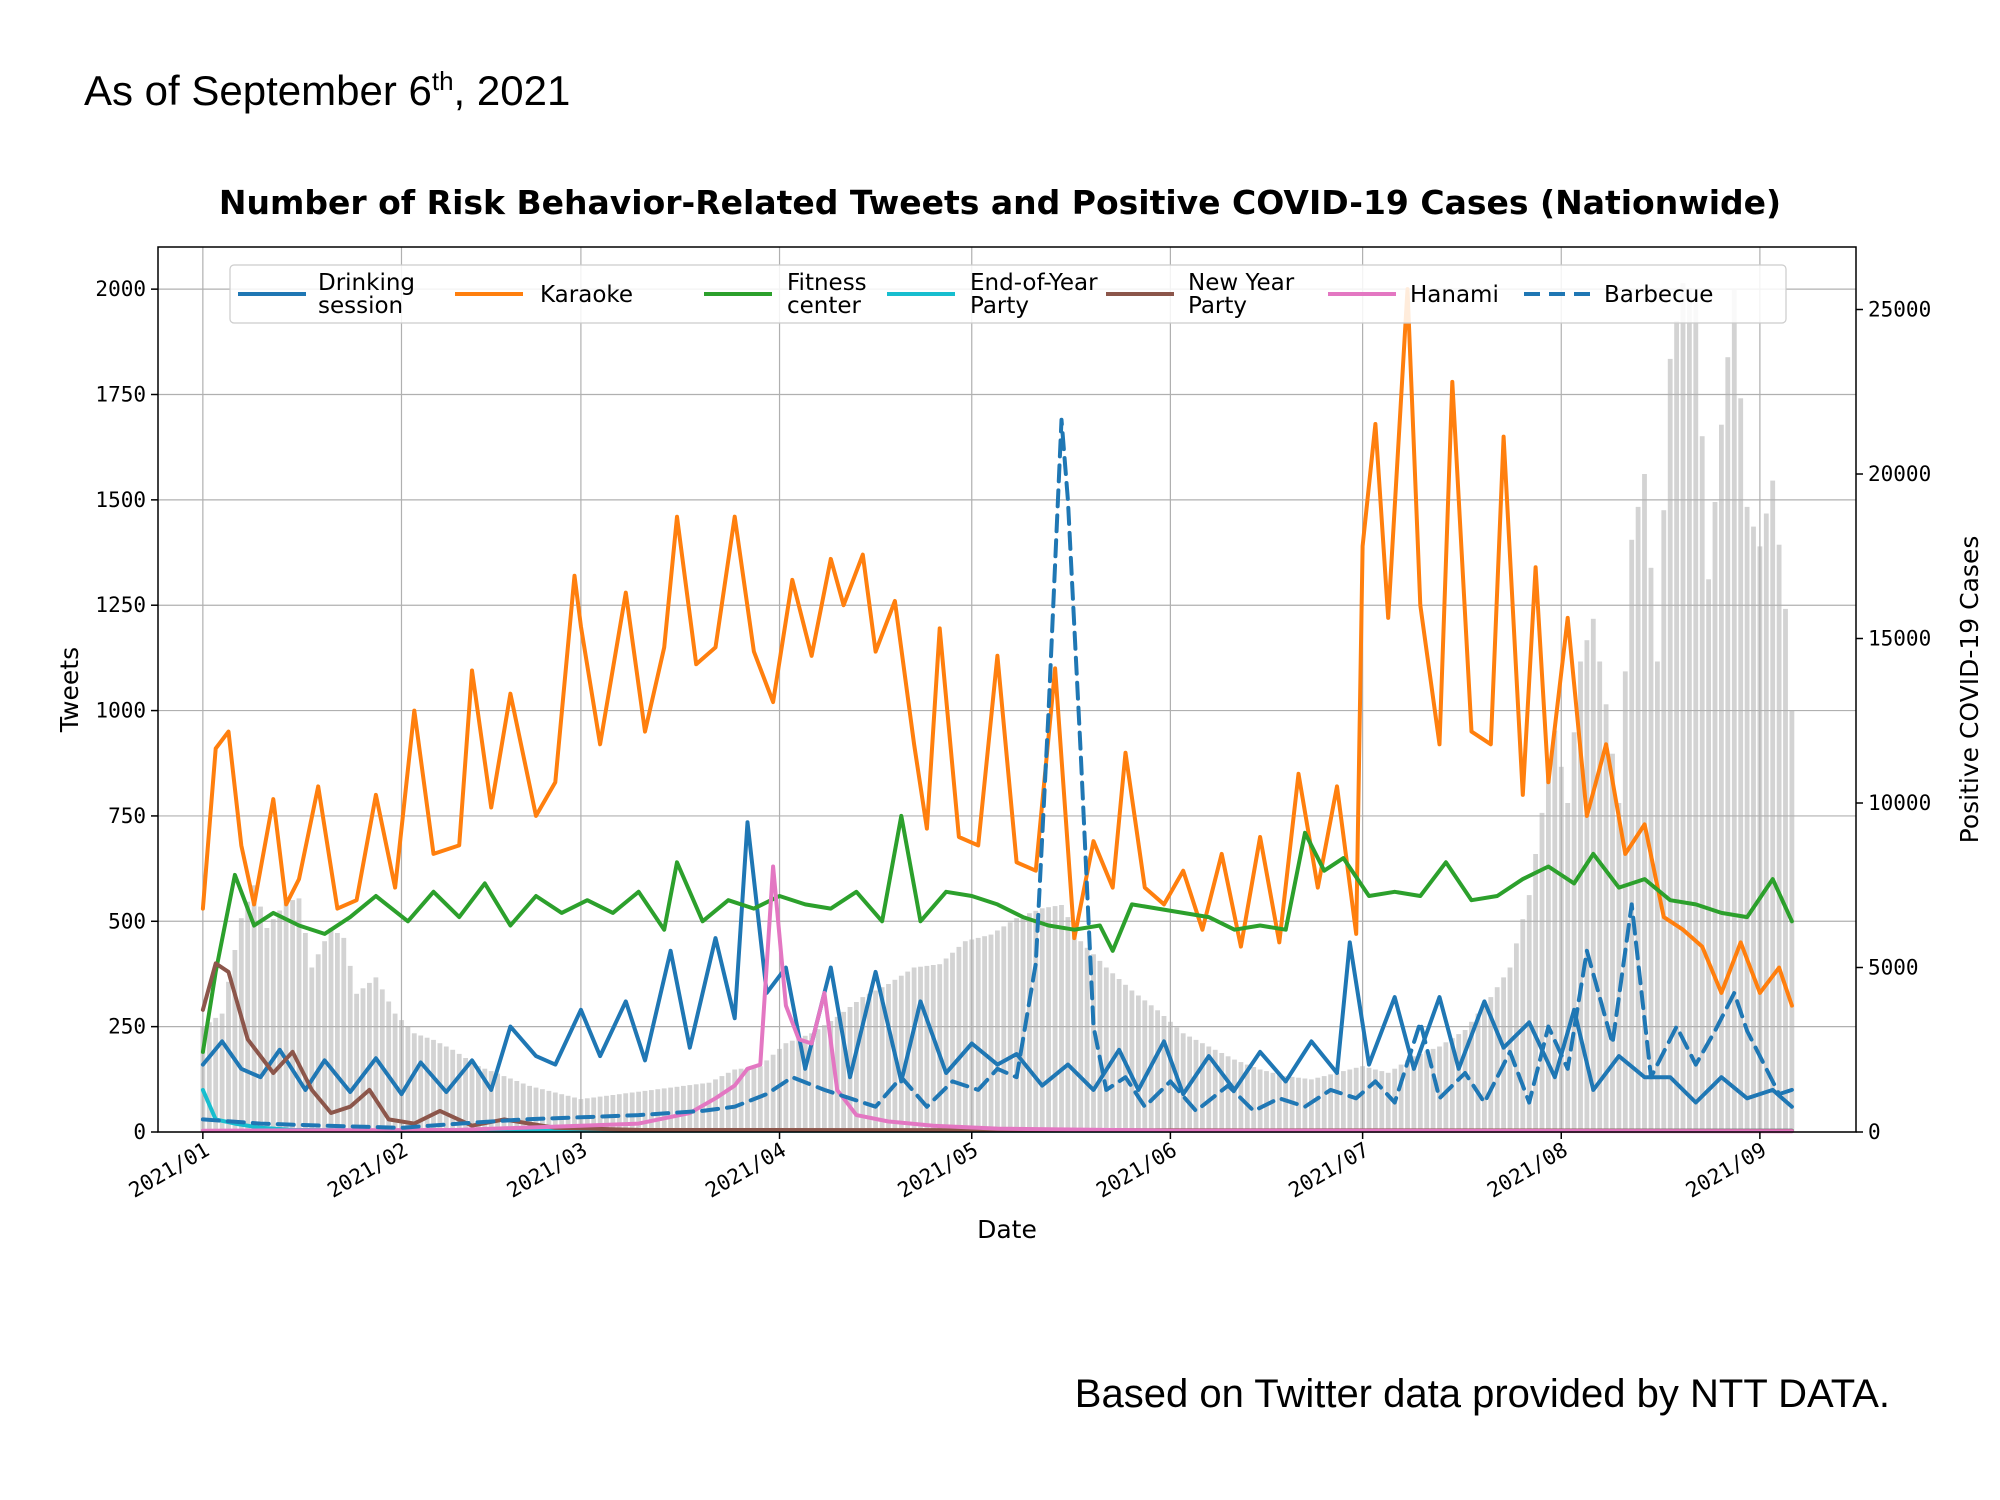 This screenshot has height=1500, width=2000. Describe the element at coordinates (1454, 295) in the screenshot. I see `legend-label: Hanami` at that location.